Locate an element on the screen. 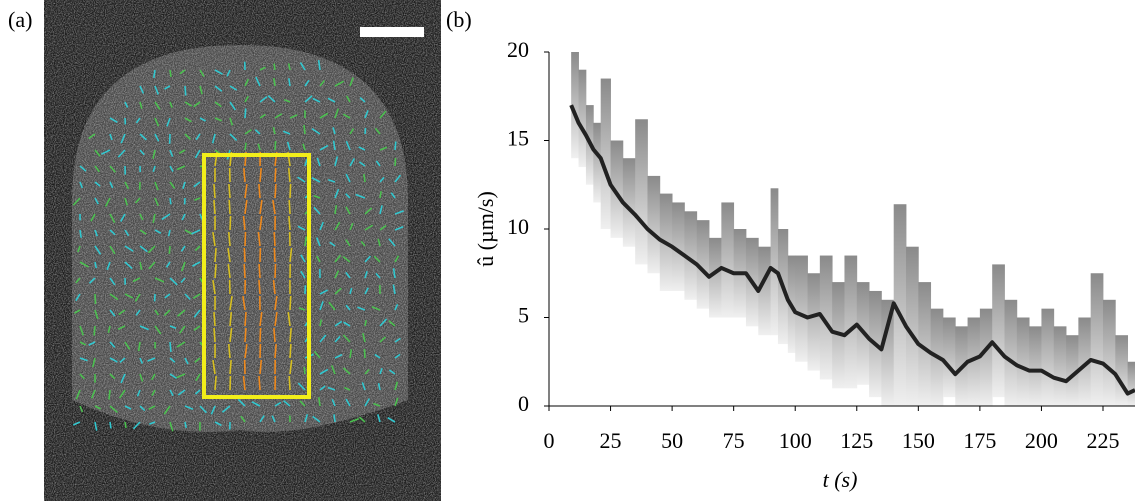 This screenshot has height=501, width=1135. x-tick-label: 75 is located at coordinates (734, 440).